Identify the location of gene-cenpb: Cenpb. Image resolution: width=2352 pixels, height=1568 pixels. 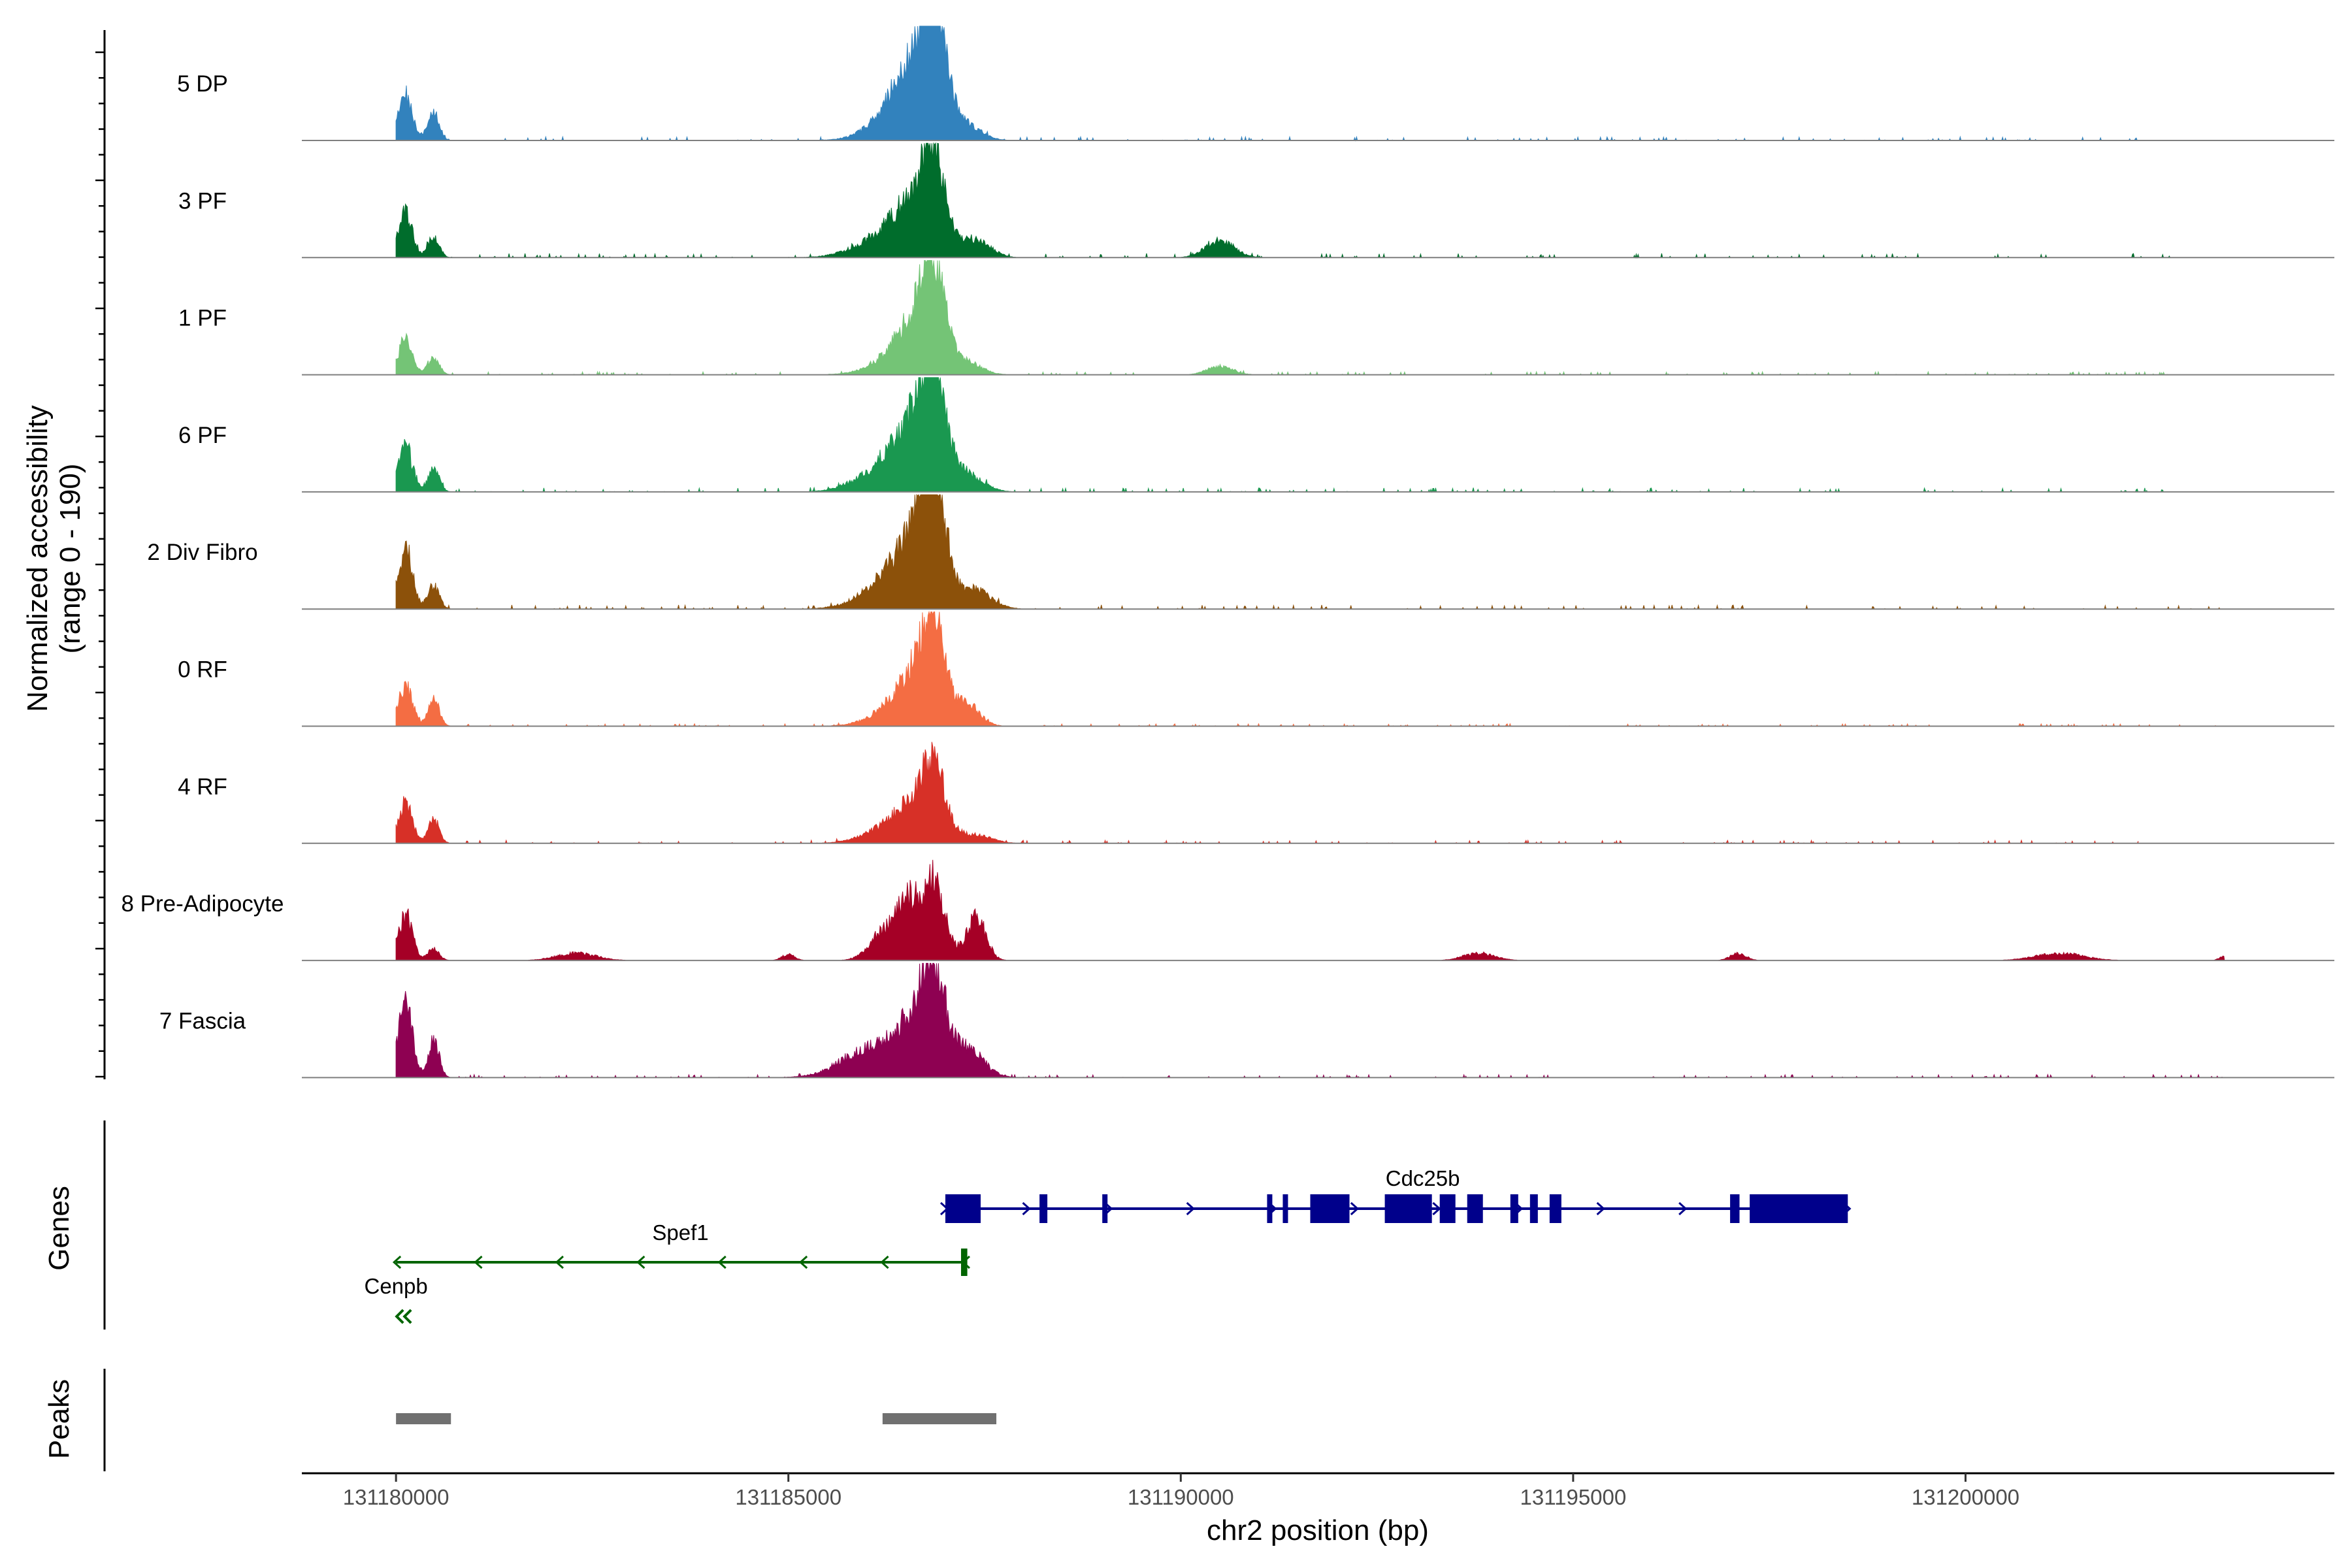
(396, 1299).